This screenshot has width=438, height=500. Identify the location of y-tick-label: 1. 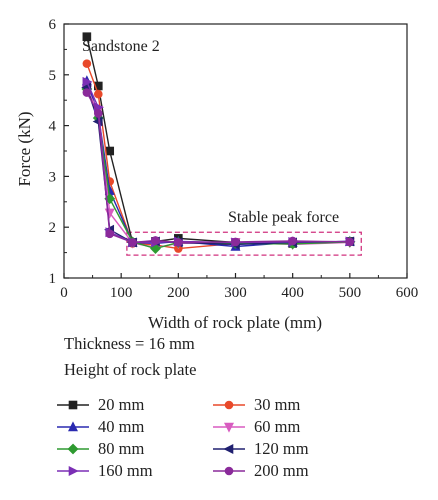
(53, 279).